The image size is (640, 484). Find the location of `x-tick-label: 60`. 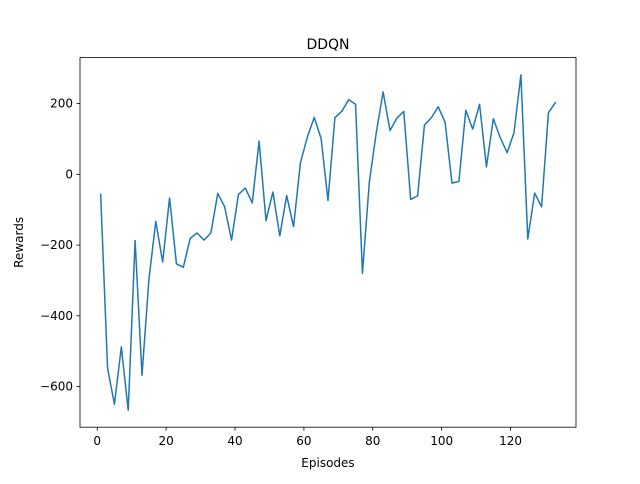

x-tick-label: 60 is located at coordinates (303, 441).